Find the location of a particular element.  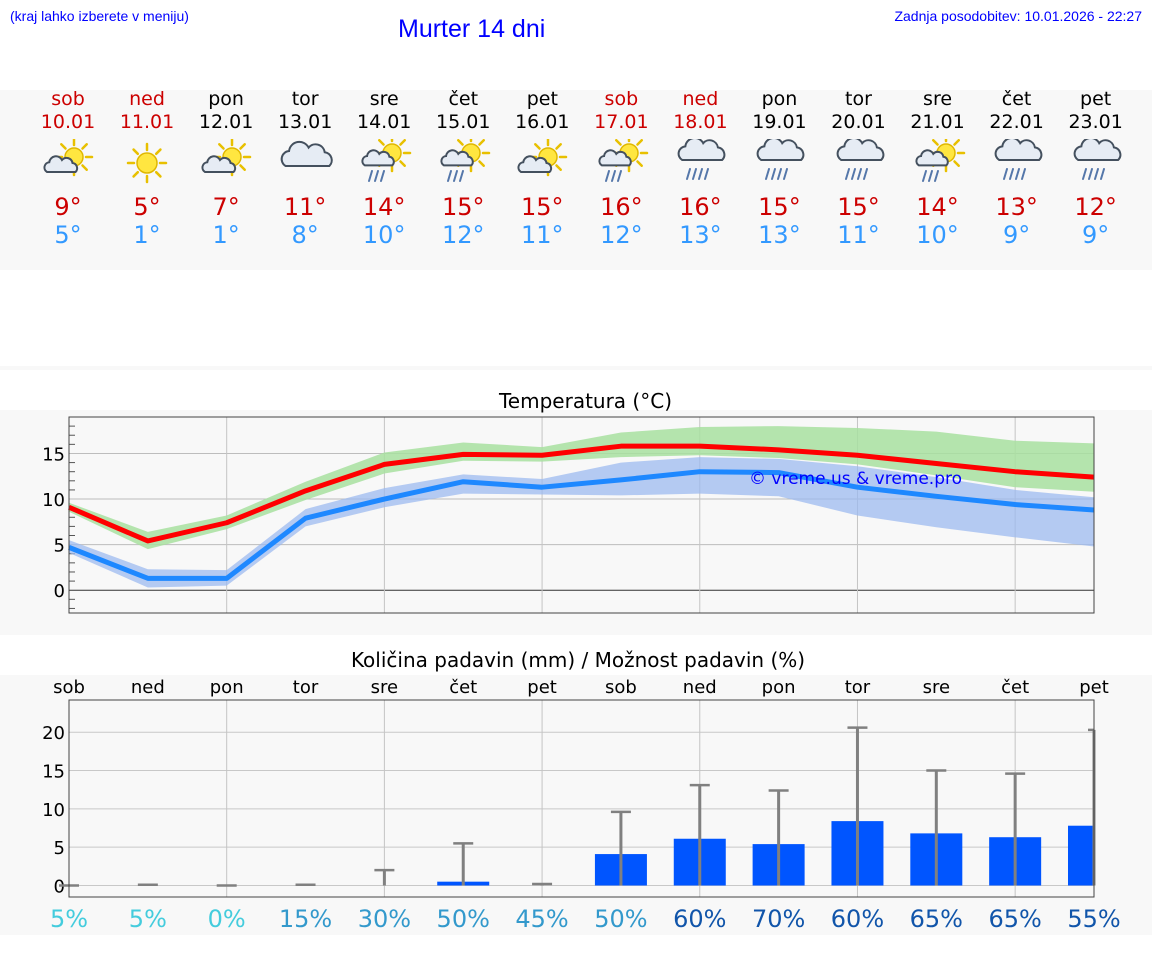

x-category-label: tor is located at coordinates (306, 687).